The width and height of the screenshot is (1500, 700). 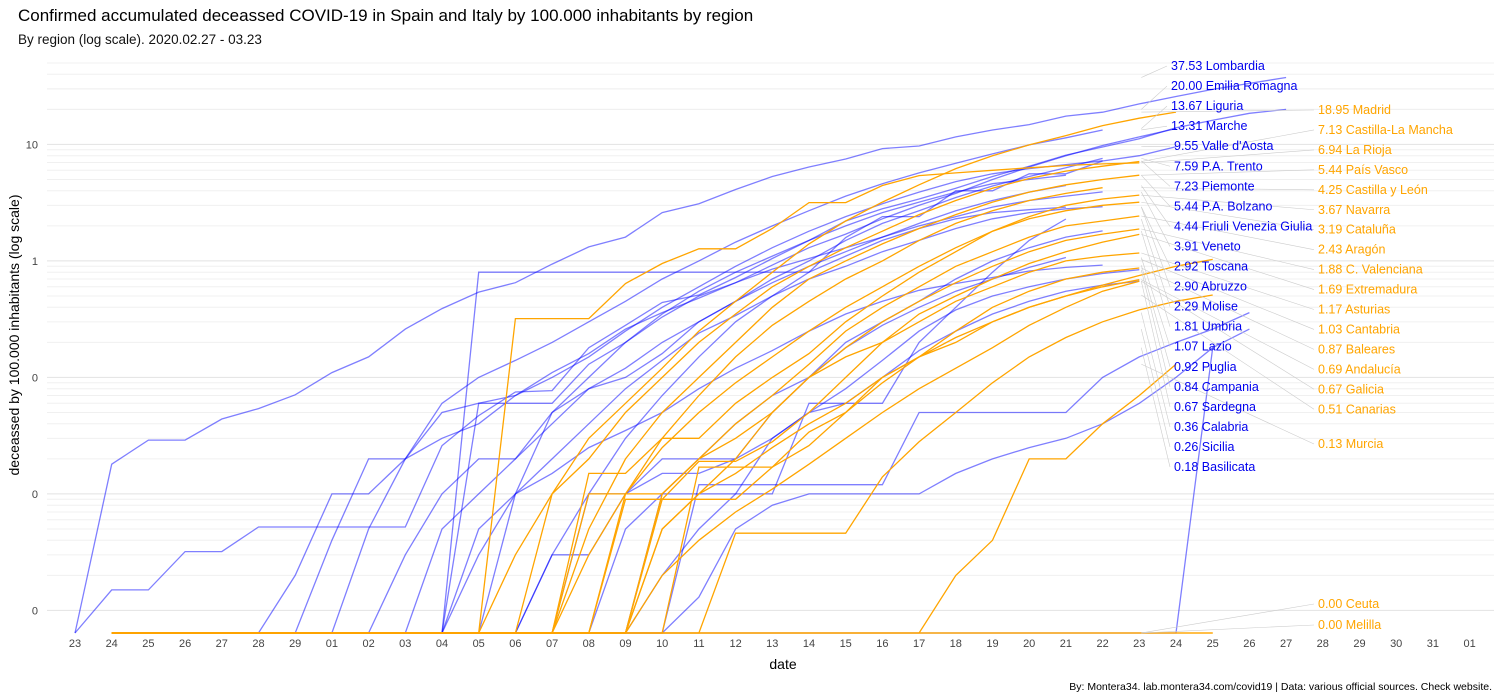 What do you see at coordinates (295, 644) in the screenshot?
I see `x-tick-label: 29` at bounding box center [295, 644].